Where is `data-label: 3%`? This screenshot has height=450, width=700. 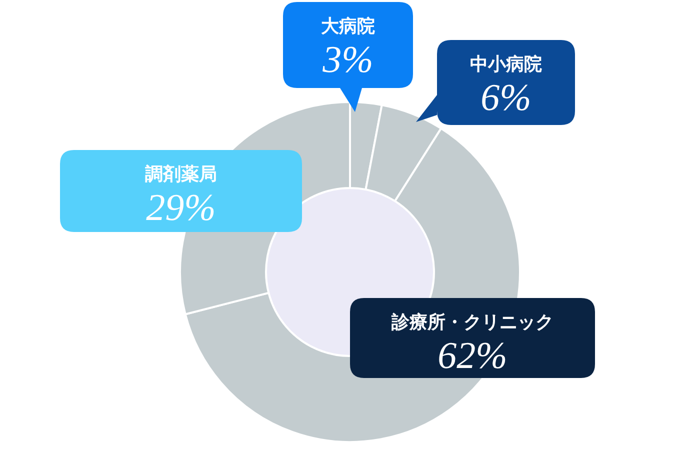
data-label: 3% is located at coordinates (348, 60).